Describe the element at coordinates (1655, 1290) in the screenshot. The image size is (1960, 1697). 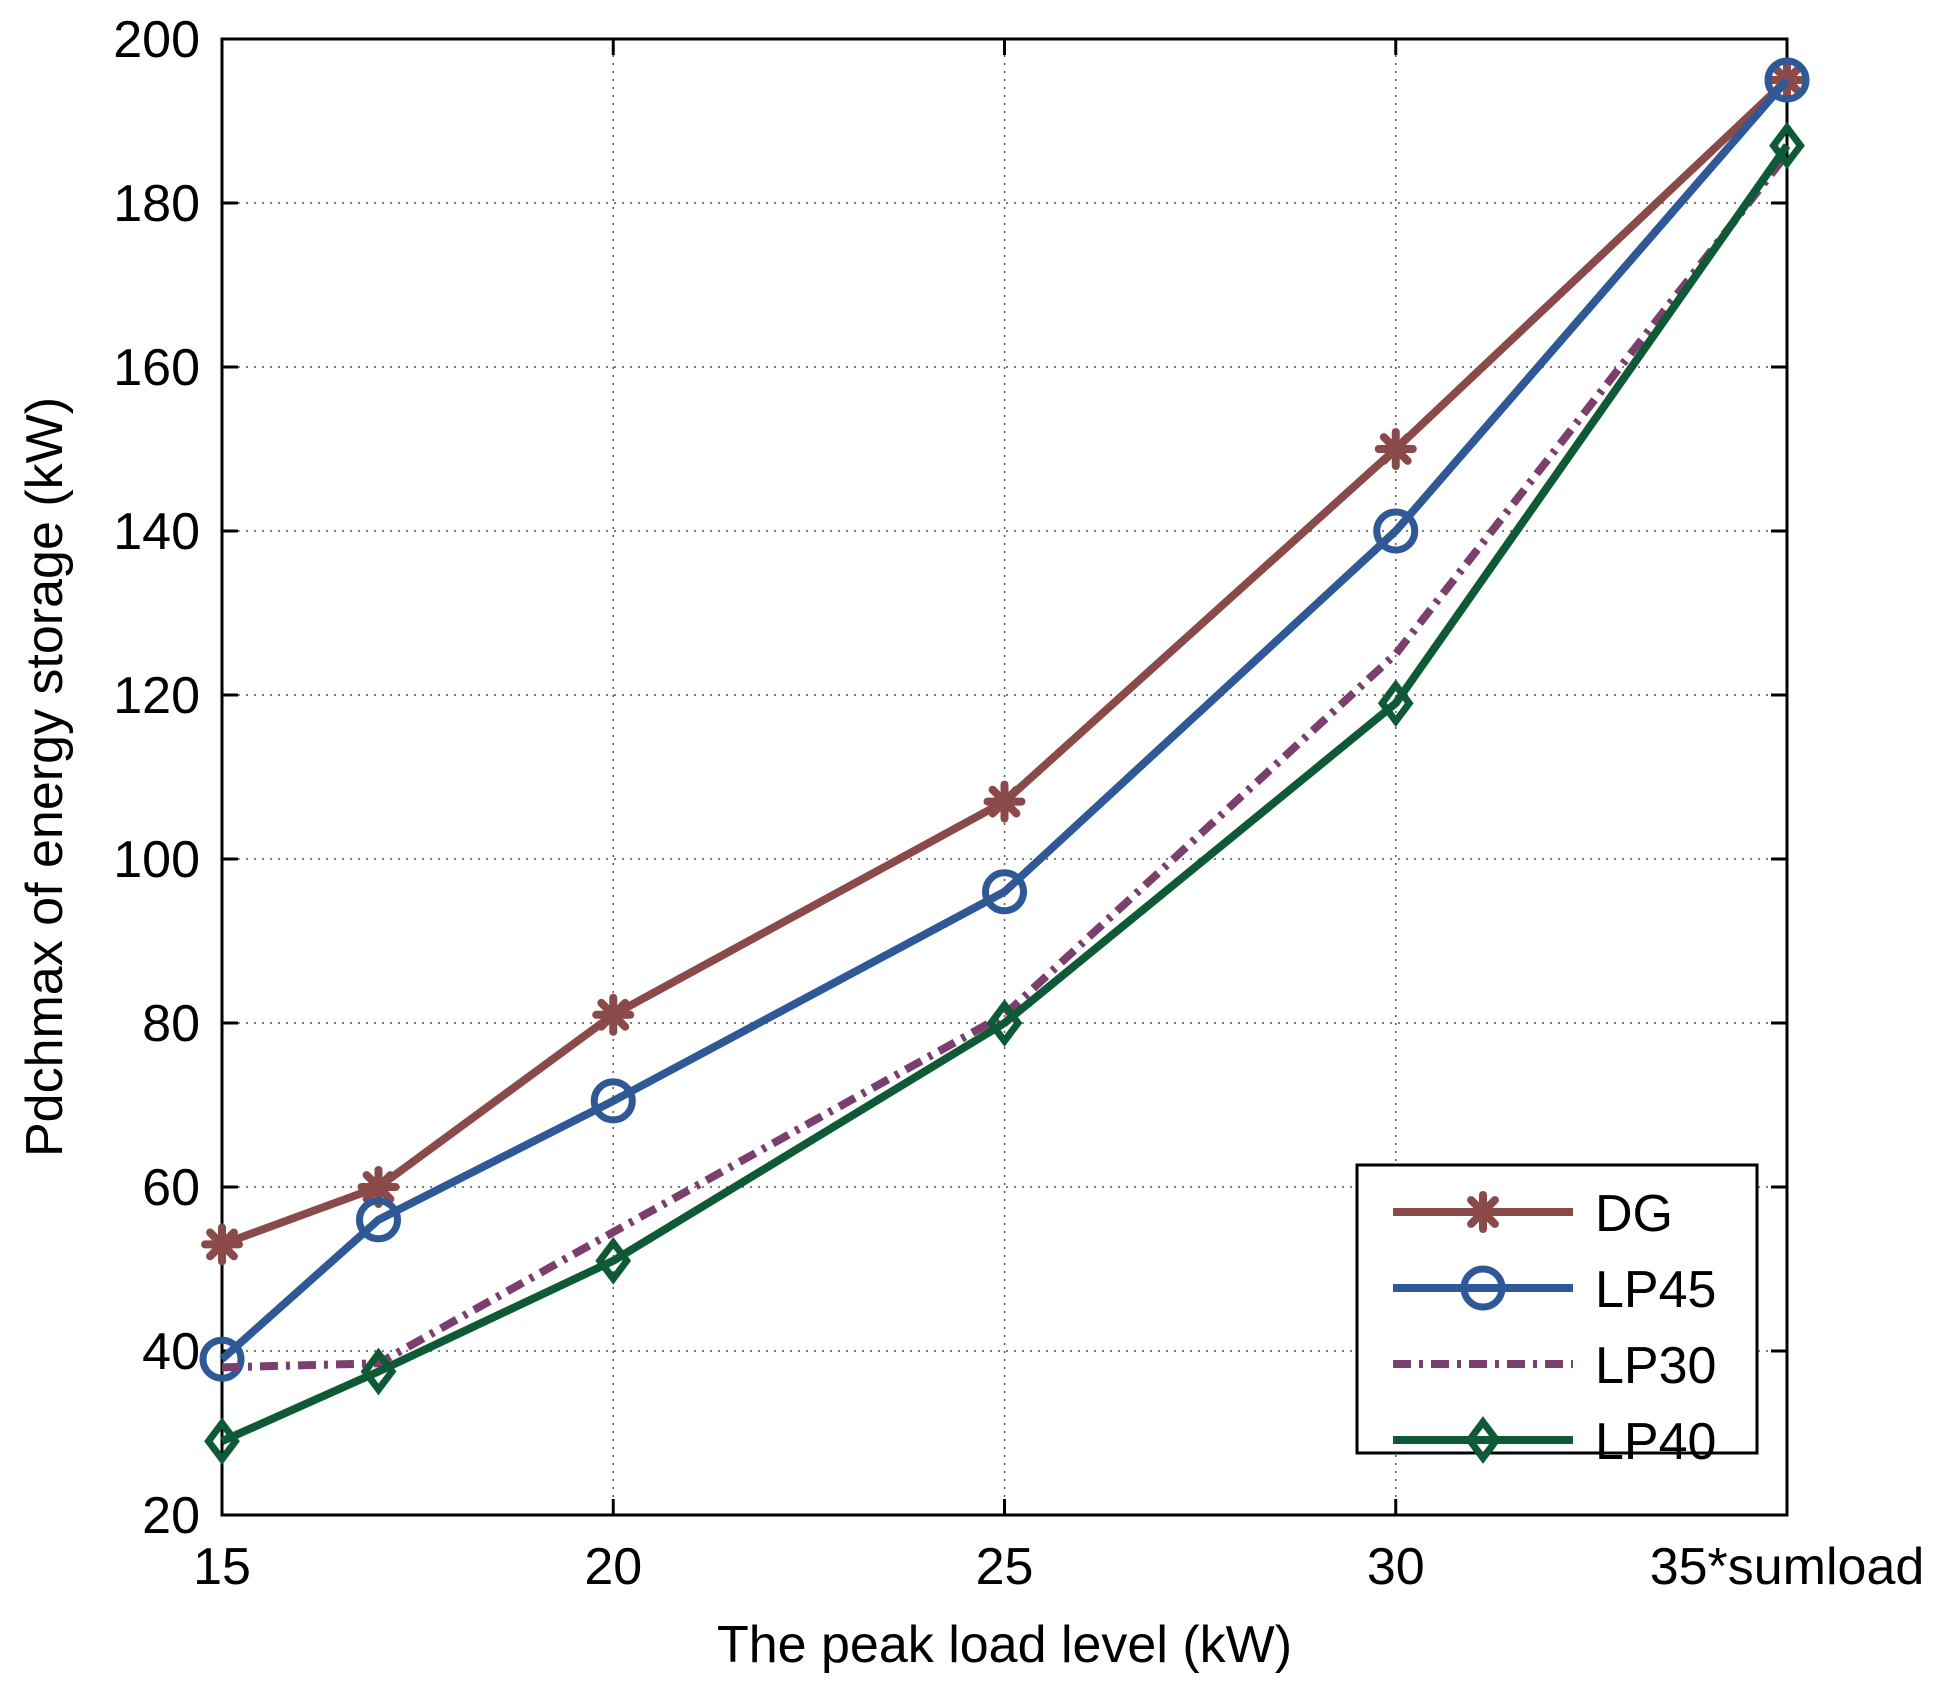
I see `legend-label-lp45: LP45` at that location.